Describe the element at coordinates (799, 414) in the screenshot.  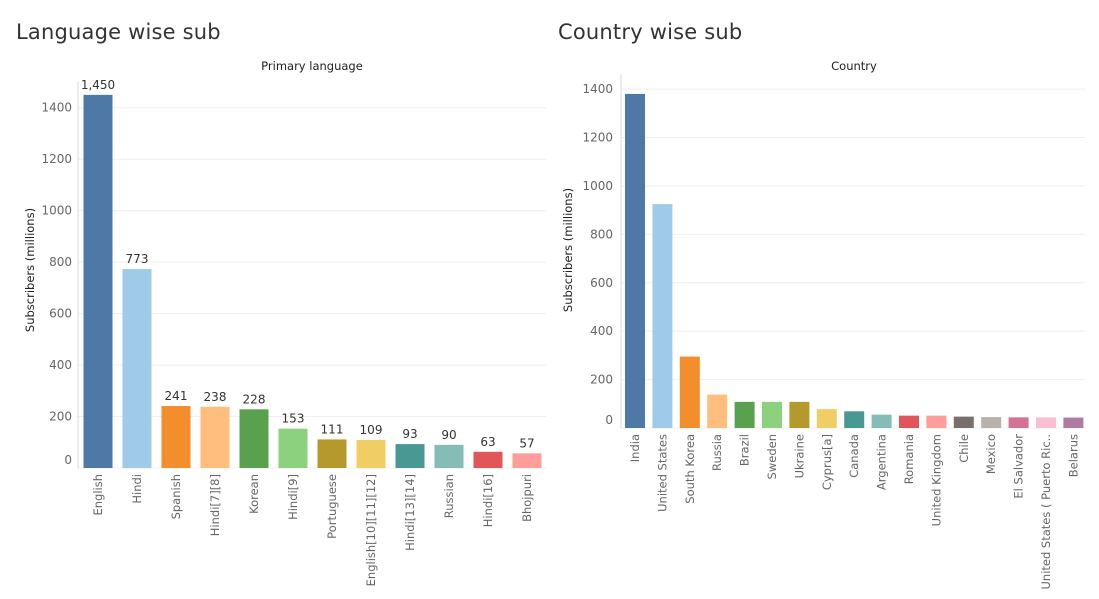
I see `bar-ukraine` at that location.